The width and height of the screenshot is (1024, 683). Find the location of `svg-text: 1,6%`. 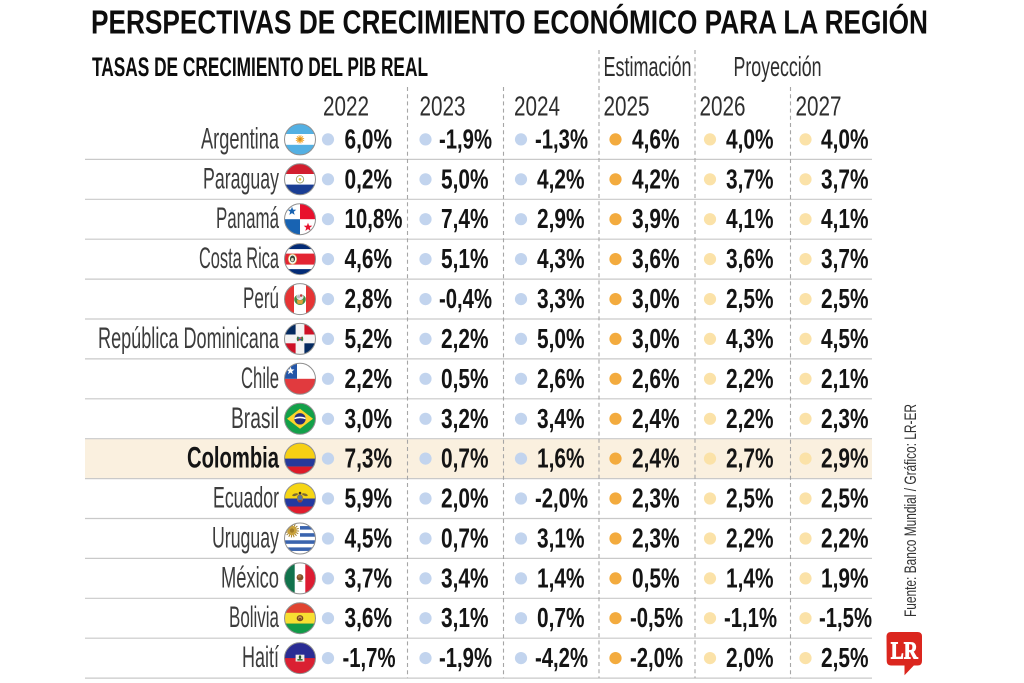

svg-text: 1,6% is located at coordinates (561, 458).